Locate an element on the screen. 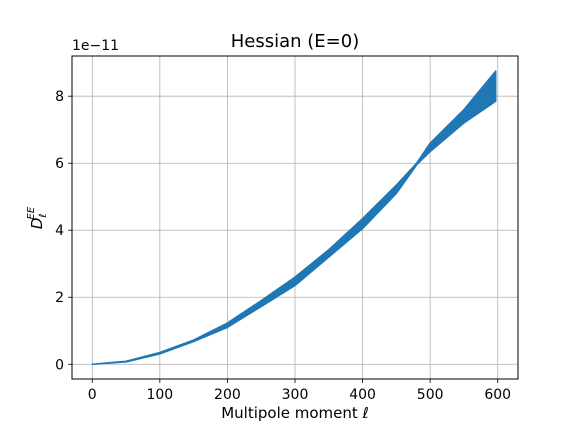 Image resolution: width=576 pixels, height=432 pixels. y-axis-label-sup: EE is located at coordinates (31, 212).